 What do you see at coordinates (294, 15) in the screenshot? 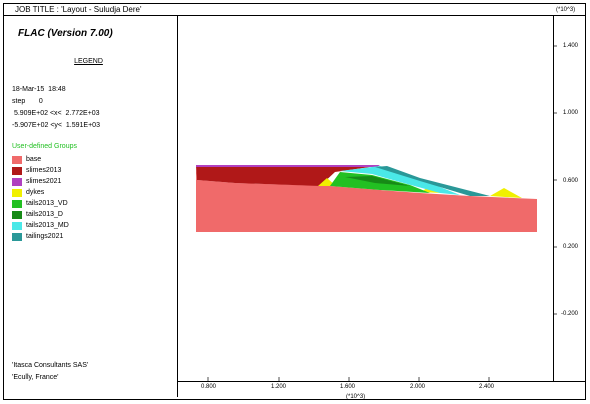
I see `header-divider` at bounding box center [294, 15].